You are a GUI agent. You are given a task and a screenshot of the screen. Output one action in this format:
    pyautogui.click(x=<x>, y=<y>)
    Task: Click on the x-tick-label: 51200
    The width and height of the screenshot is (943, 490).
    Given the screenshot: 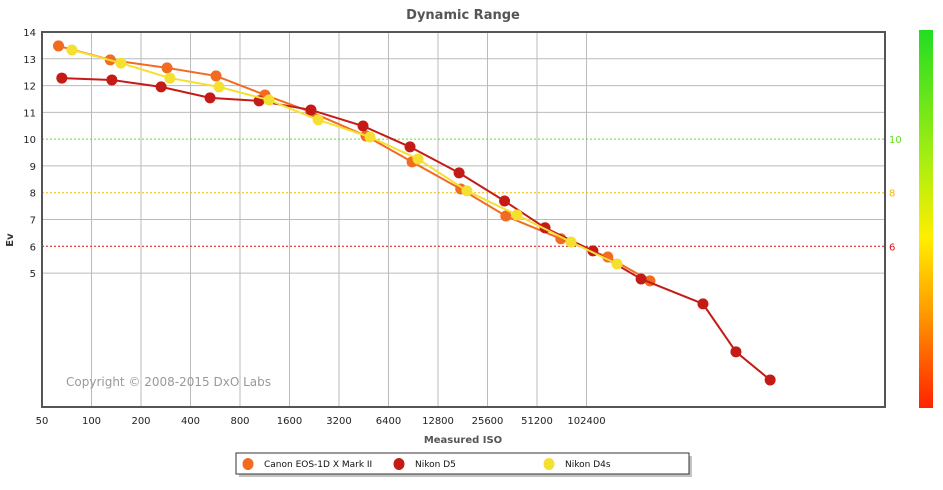 What is the action you would take?
    pyautogui.click(x=537, y=421)
    